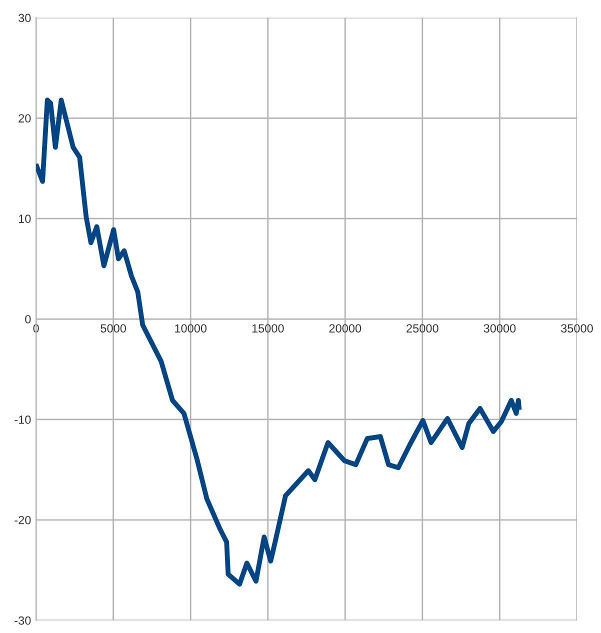 This screenshot has height=633, width=601. Describe the element at coordinates (22, 520) in the screenshot. I see `y-tick-label: -20` at that location.